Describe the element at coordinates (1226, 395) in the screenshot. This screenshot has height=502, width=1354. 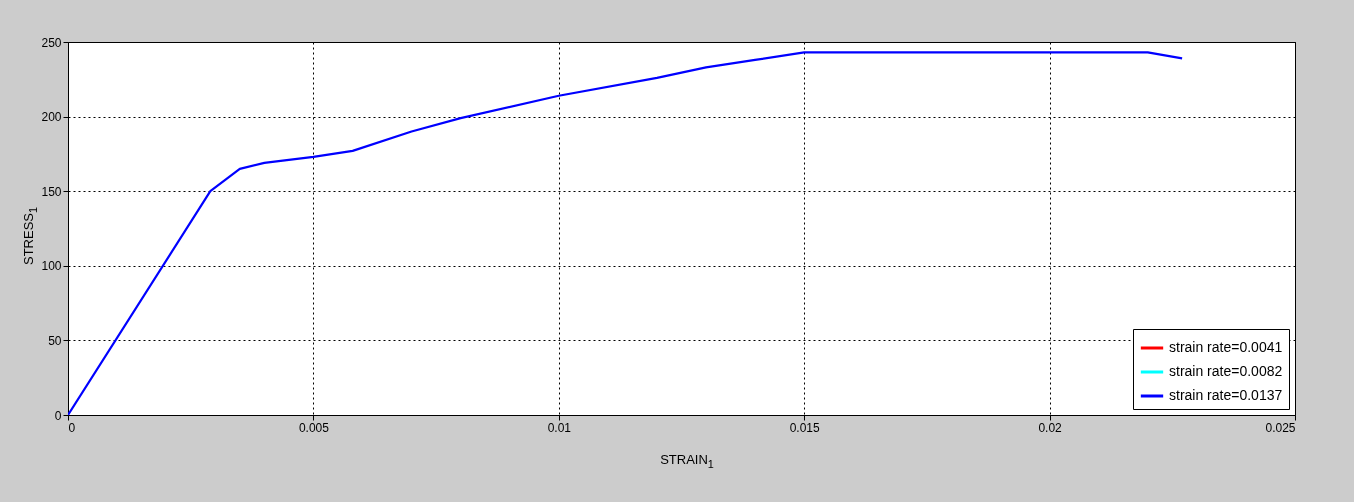
I see `legend-label: strain rate=0.0137` at that location.